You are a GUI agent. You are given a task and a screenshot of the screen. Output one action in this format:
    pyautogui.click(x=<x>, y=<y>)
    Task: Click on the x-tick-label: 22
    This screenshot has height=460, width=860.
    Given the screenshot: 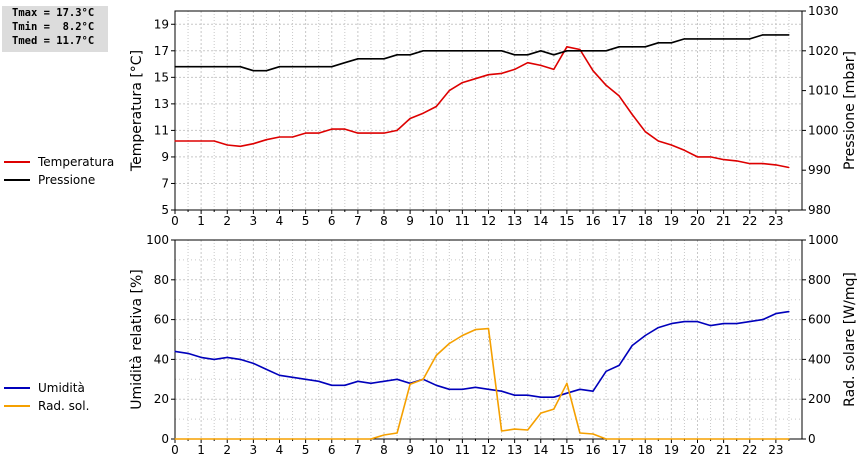 What is the action you would take?
    pyautogui.click(x=749, y=221)
    